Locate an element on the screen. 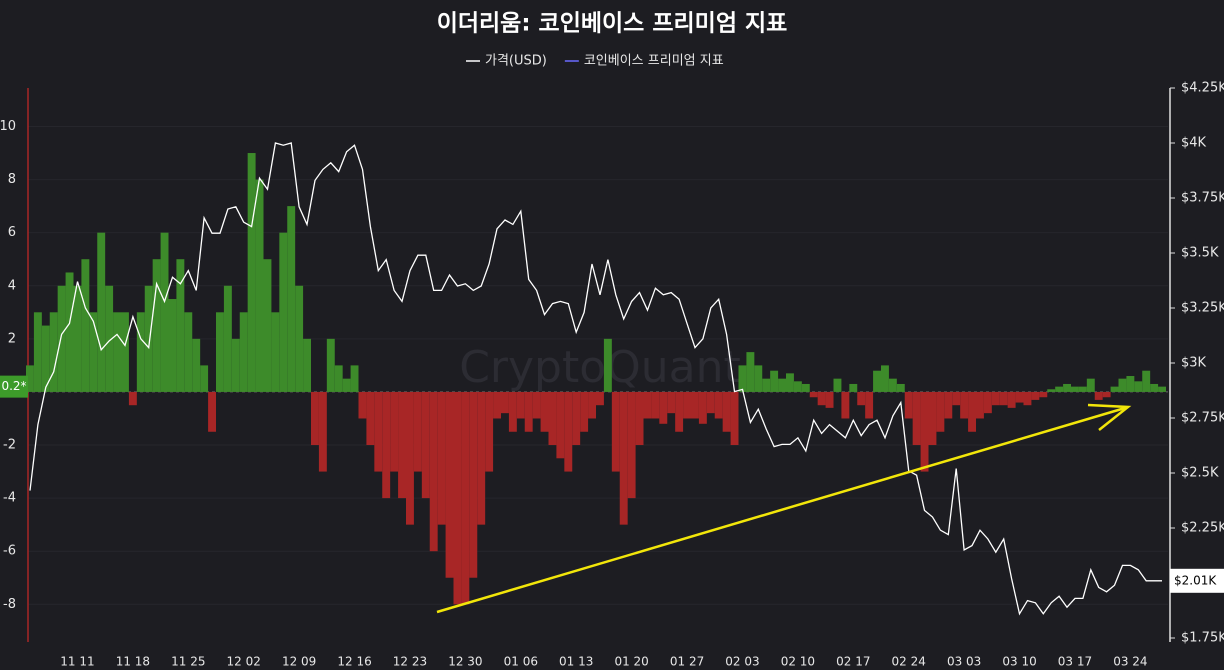  chart-title: 이더리움: 코인베이스 프리미엄 지표 is located at coordinates (612, 24).